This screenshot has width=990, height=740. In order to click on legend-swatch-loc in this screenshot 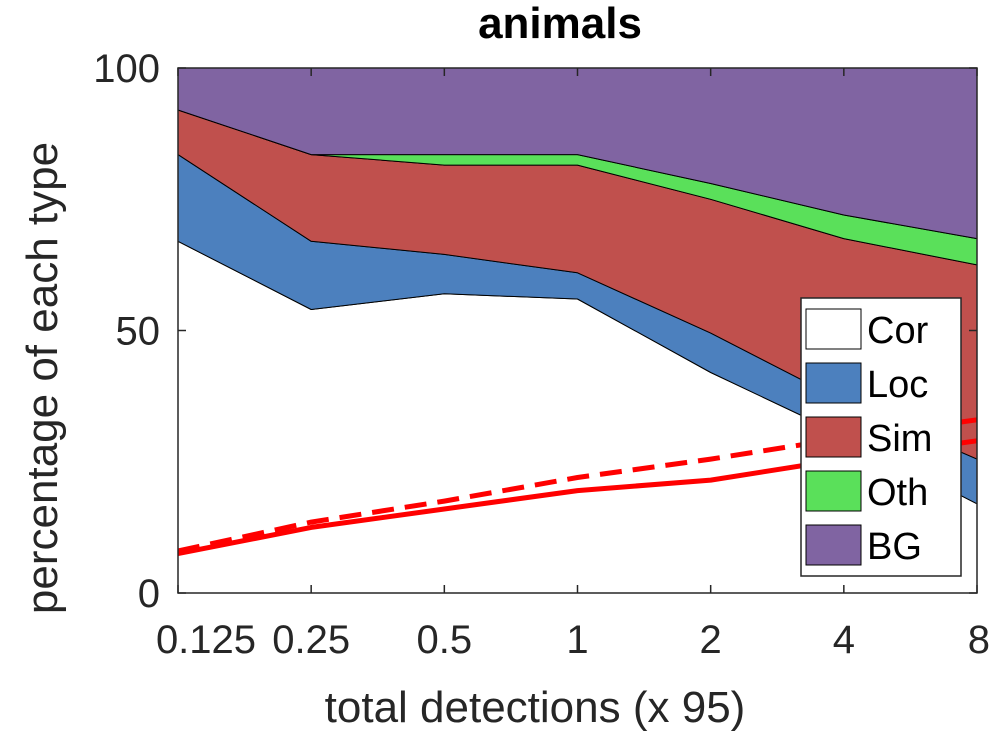, I will do `click(833, 383)`.